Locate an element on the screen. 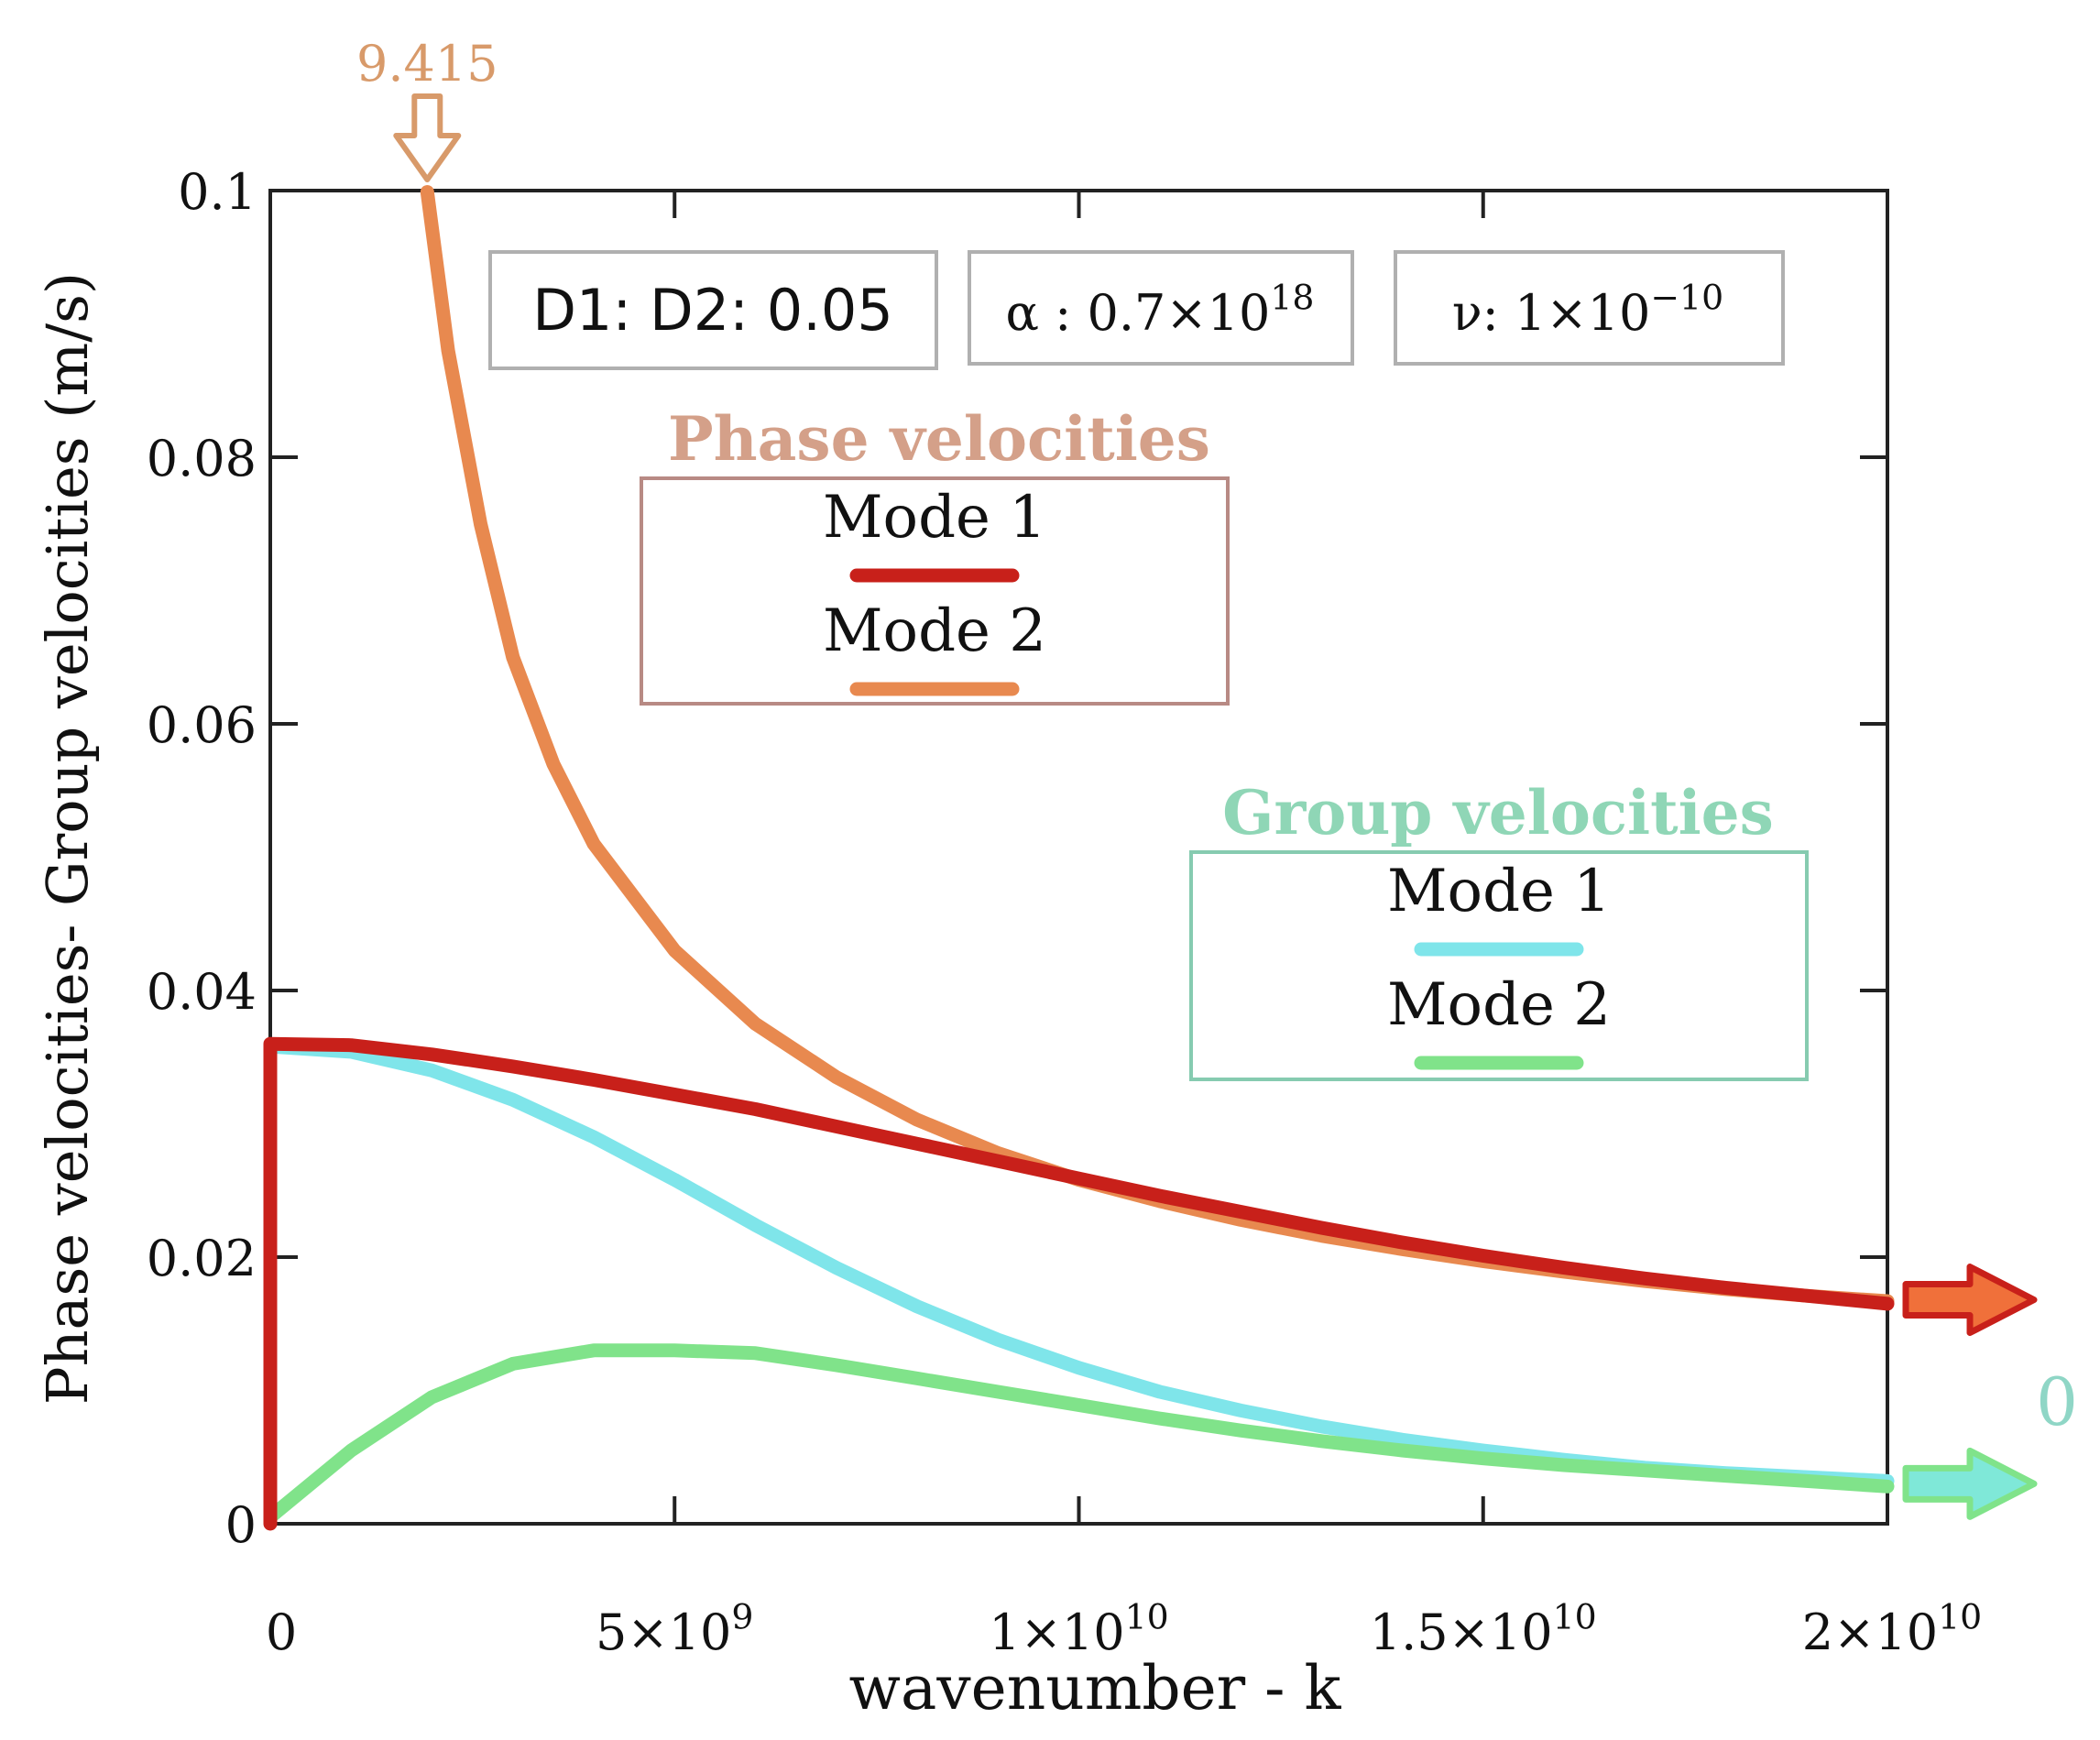 The image size is (2100, 1740). parameter-label-base: D1: D2: 0.05 is located at coordinates (712, 310).